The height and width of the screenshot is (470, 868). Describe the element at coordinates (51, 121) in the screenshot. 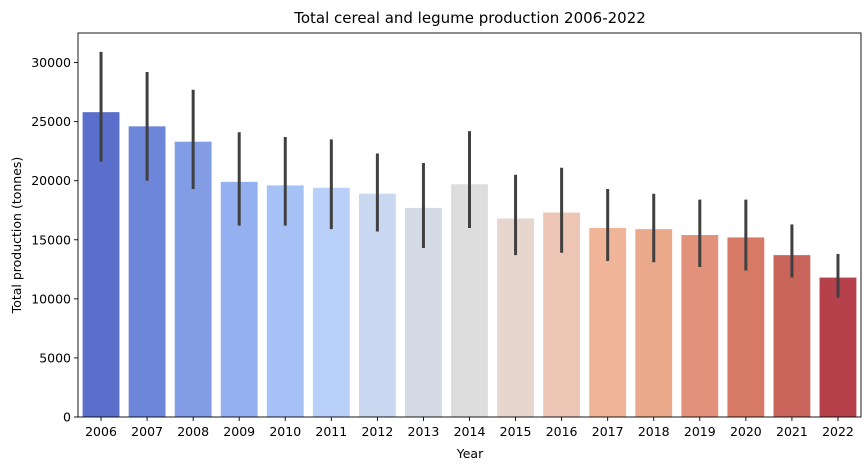

I see `y-tick-label: 25000` at that location.